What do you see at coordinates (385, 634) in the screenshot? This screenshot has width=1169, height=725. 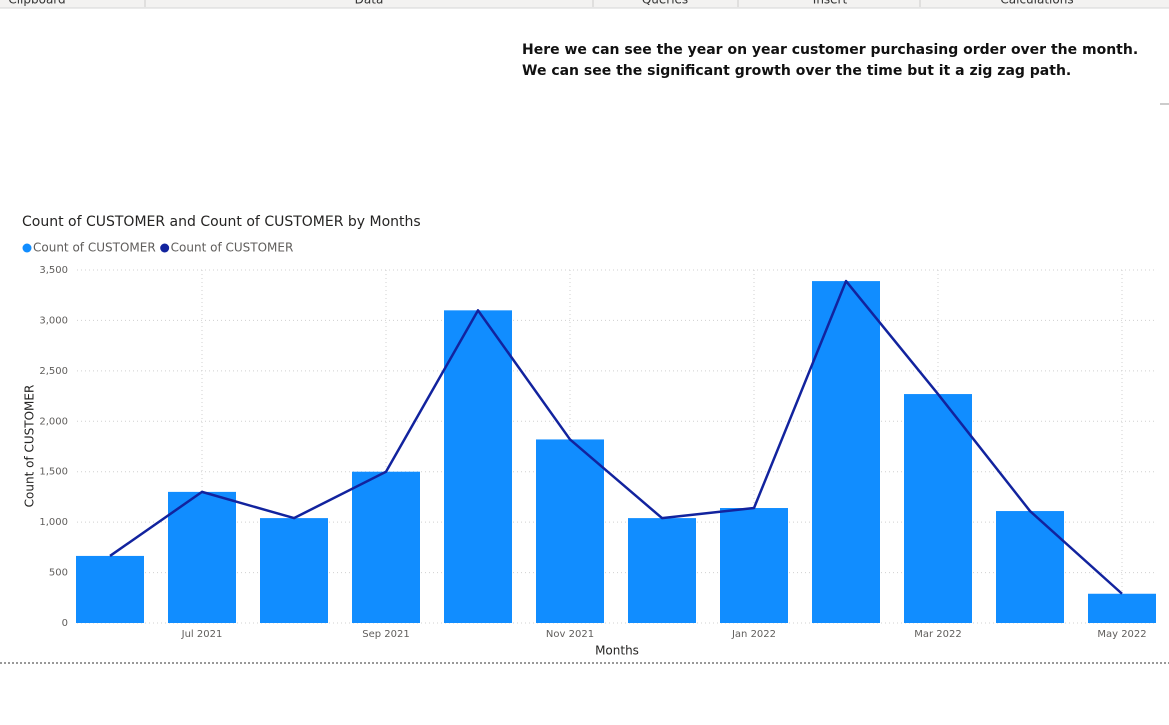 I see `x-tick-label: Sep 2021` at bounding box center [385, 634].